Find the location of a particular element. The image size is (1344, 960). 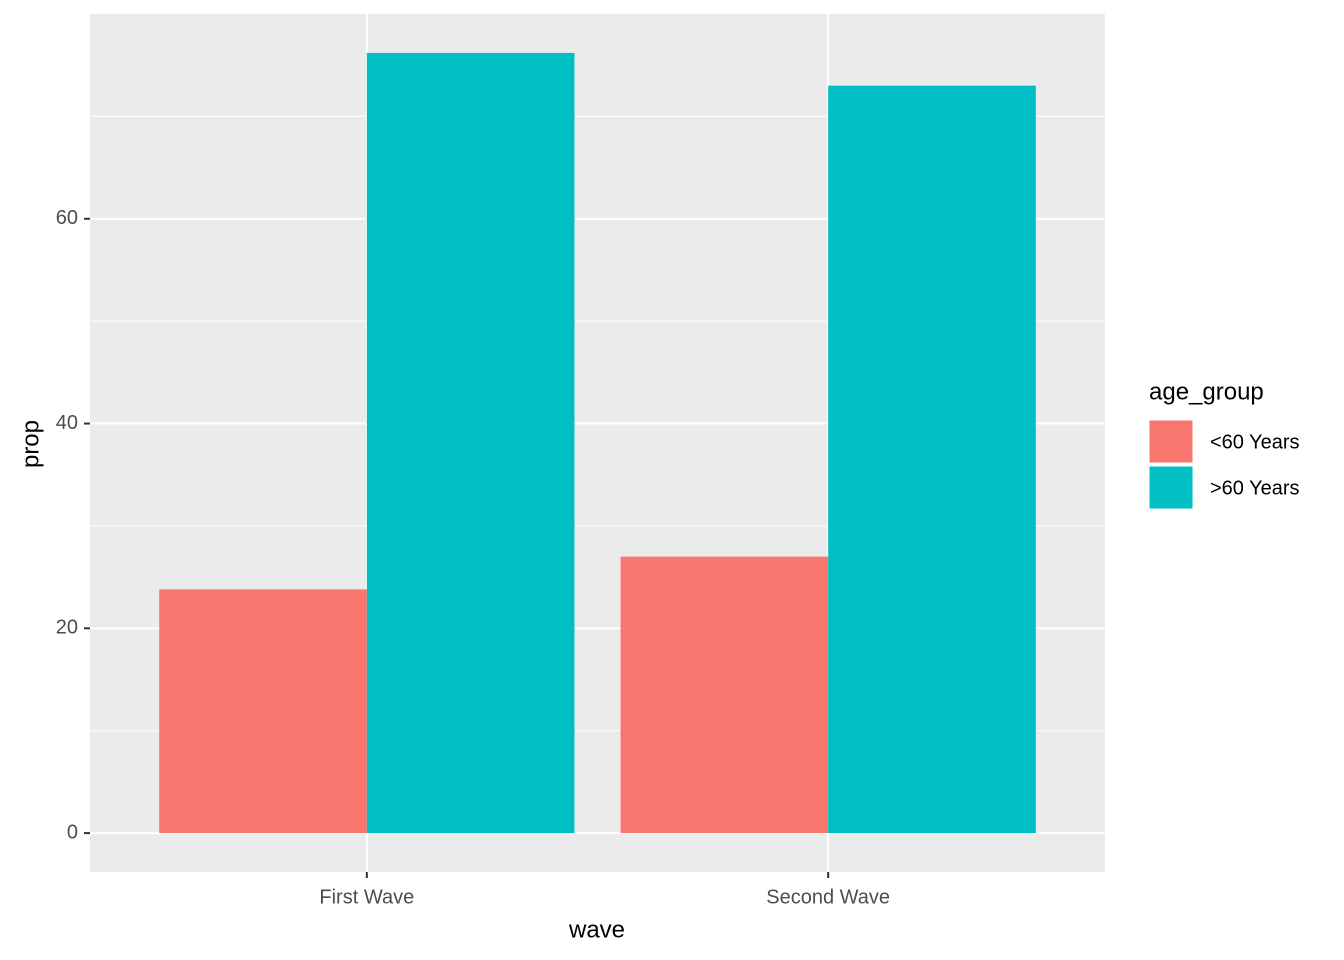

legend-title: age_group is located at coordinates (1206, 391).